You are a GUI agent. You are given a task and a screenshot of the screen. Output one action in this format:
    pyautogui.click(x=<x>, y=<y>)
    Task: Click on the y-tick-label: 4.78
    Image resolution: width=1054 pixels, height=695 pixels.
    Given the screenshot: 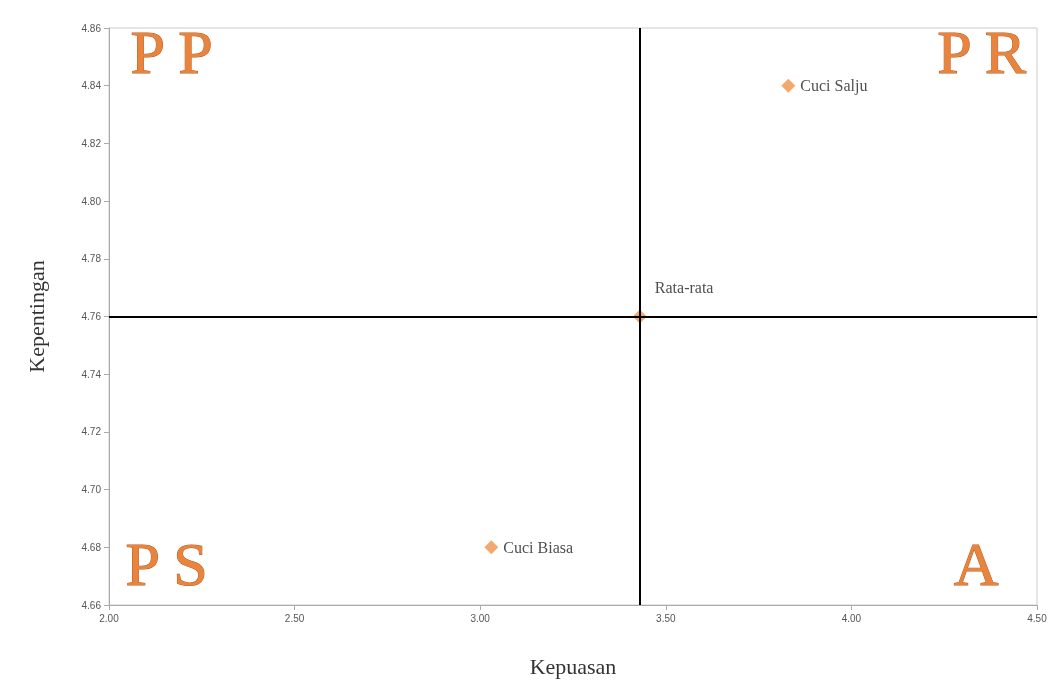 What is the action you would take?
    pyautogui.click(x=91, y=259)
    